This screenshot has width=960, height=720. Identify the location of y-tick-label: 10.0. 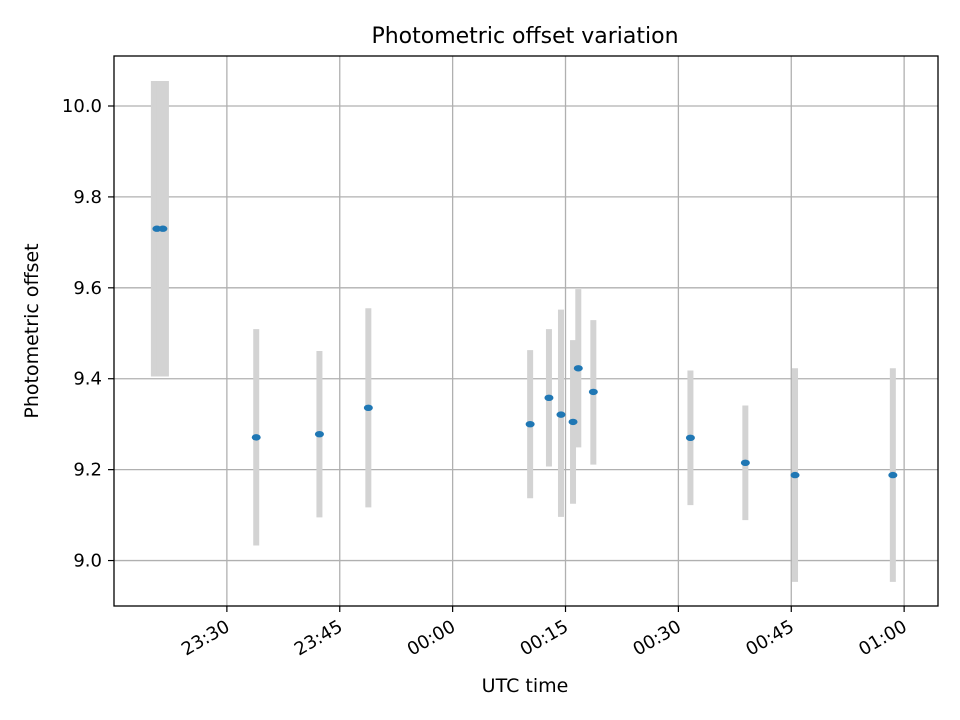
(82, 106).